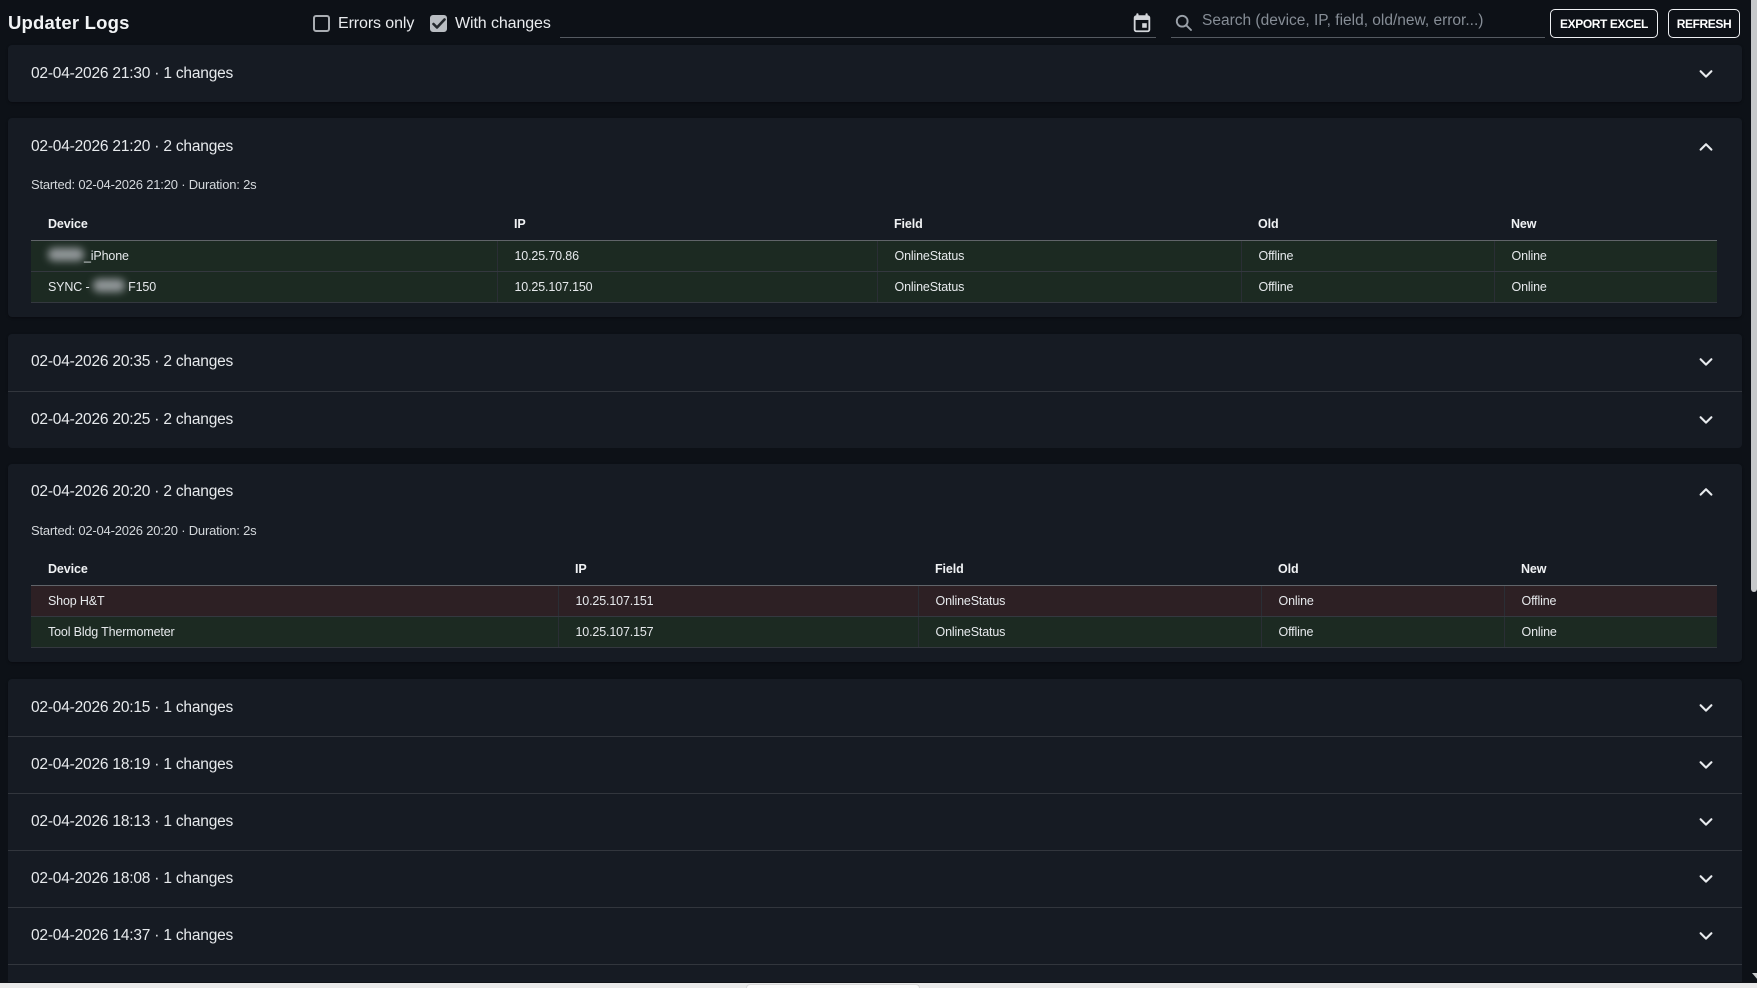 The height and width of the screenshot is (988, 1757). I want to click on log-entry-summary: 02-04-2026 20:25 · 2 changes, so click(875, 420).